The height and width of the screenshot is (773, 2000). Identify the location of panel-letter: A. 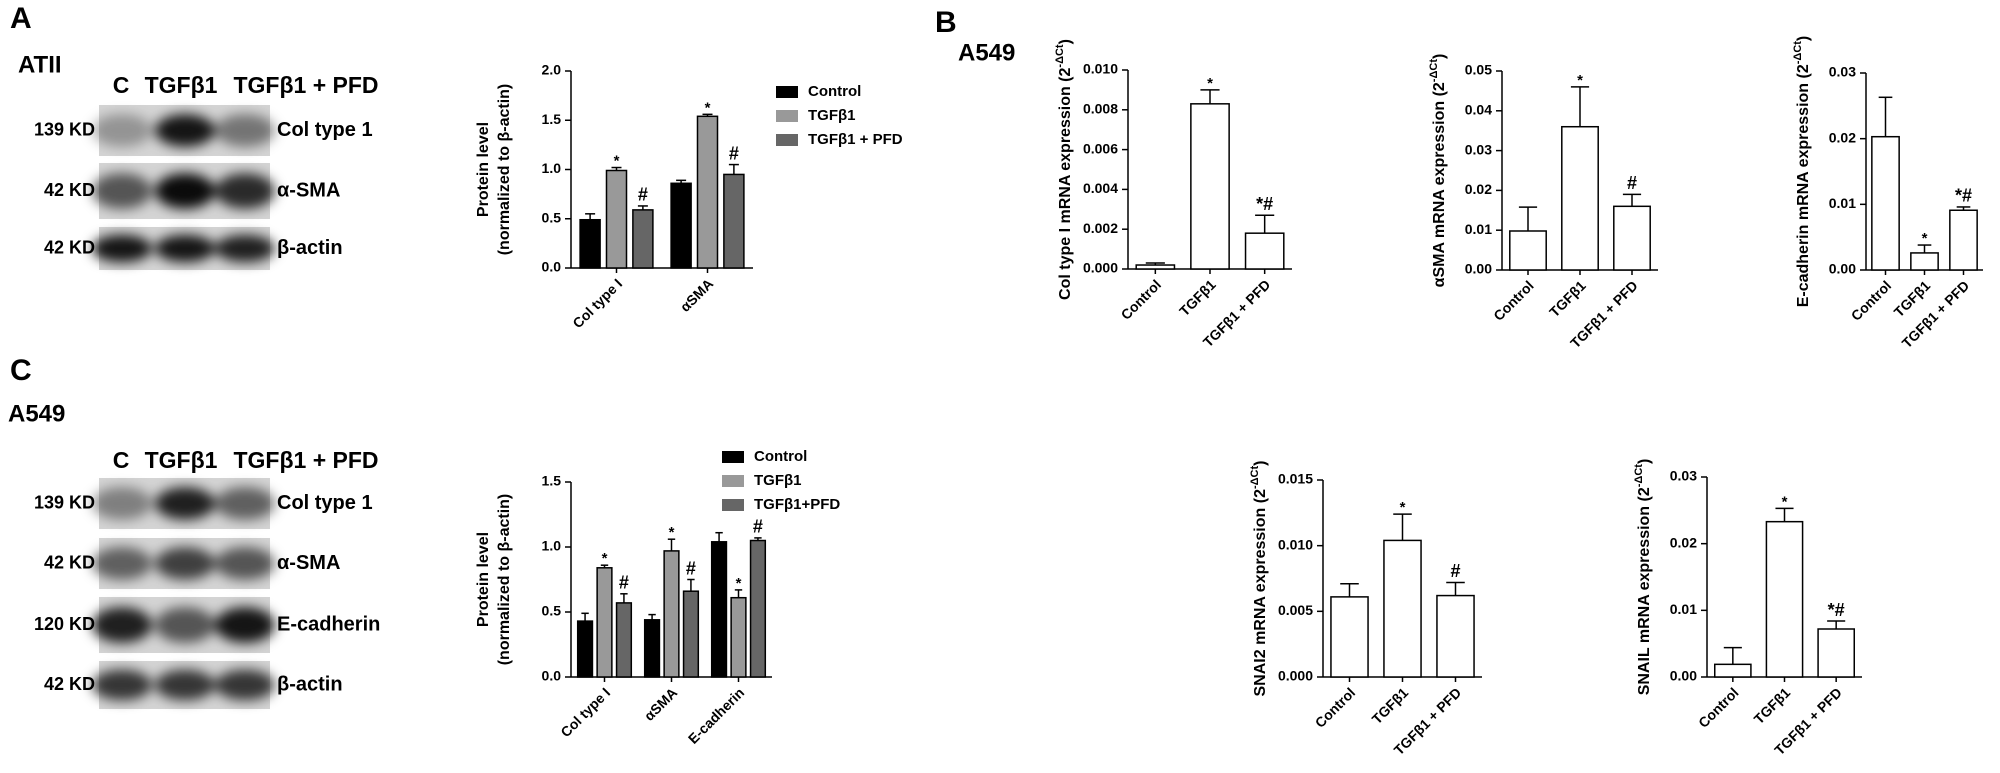
(21, 18).